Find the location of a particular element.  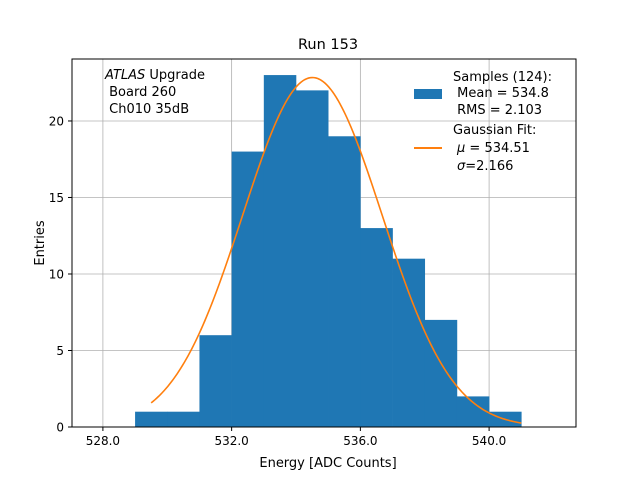

x-axis-label: Energy [ADC Counts] is located at coordinates (327, 463).